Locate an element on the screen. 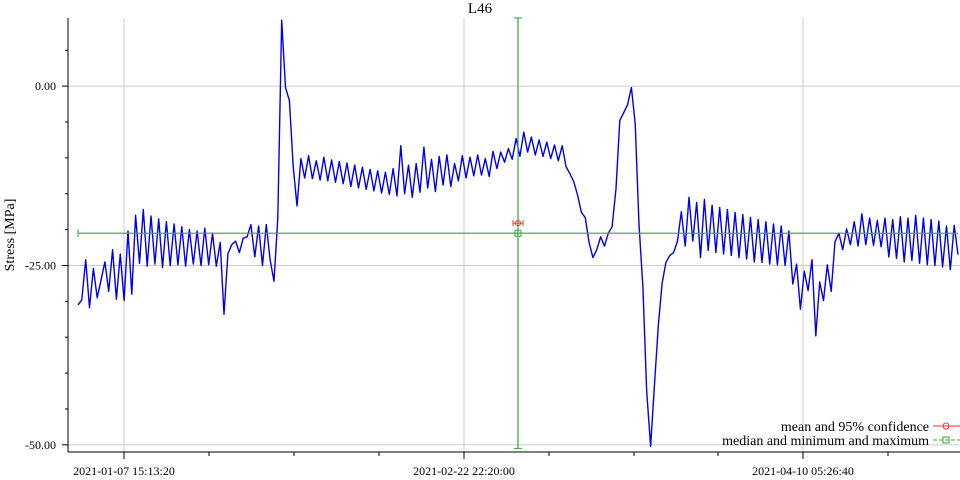  y-tick-label: -25.00 is located at coordinates (40, 265).